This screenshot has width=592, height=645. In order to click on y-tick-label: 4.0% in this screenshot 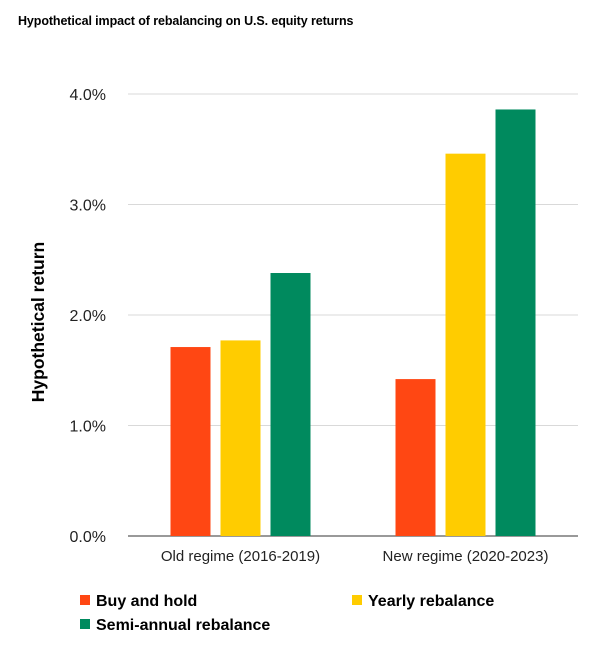, I will do `click(88, 95)`.